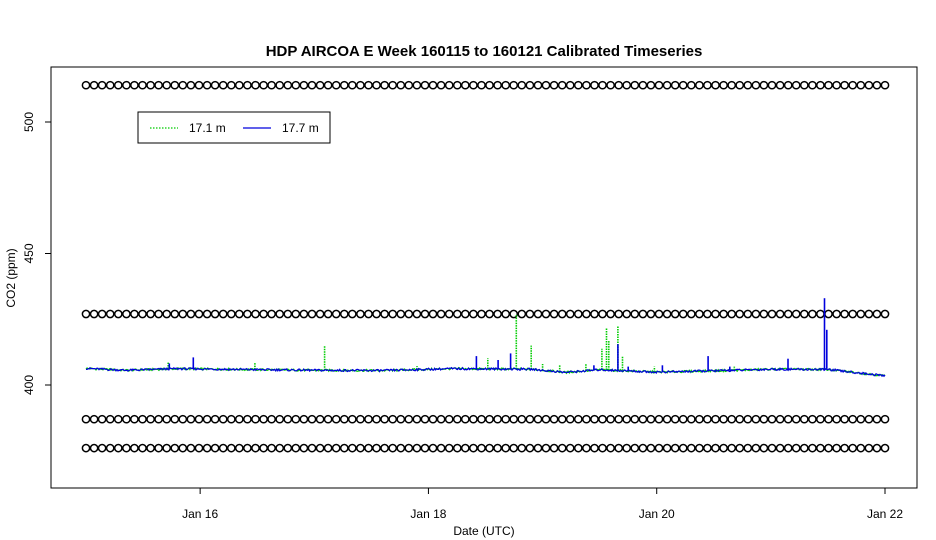  Describe the element at coordinates (29, 253) in the screenshot. I see `y-tick-label: 450` at that location.